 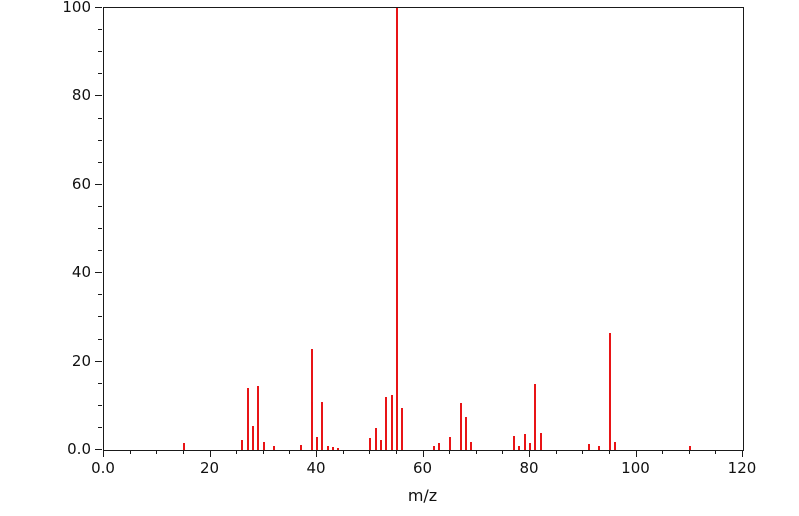 What do you see at coordinates (422, 495) in the screenshot?
I see `x-axis-label: m/z` at bounding box center [422, 495].